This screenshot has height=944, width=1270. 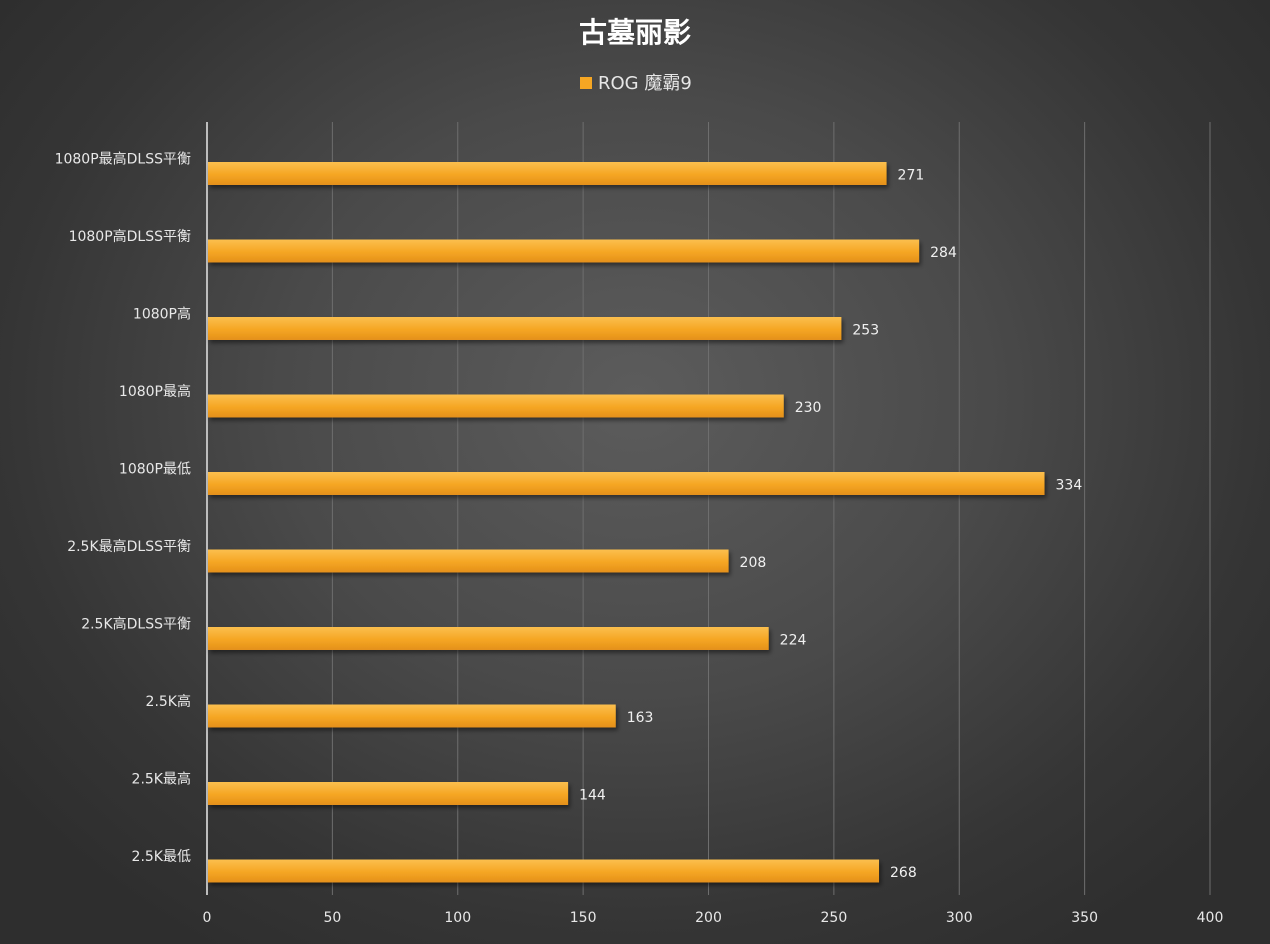 What do you see at coordinates (1069, 486) in the screenshot?
I see `data-label: 334` at bounding box center [1069, 486].